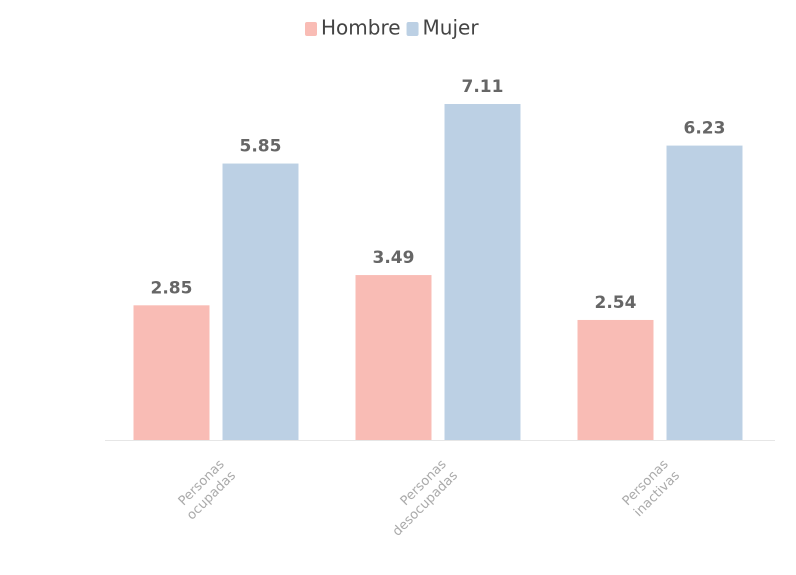  I want to click on value-label: 5.85, so click(261, 147).